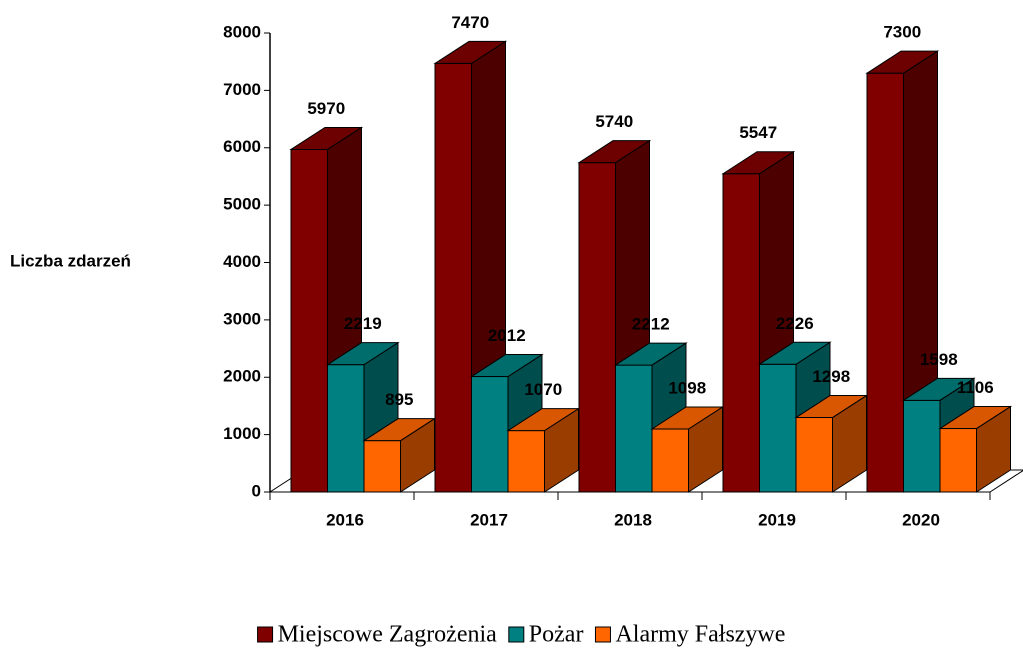 Image resolution: width=1023 pixels, height=650 pixels. Describe the element at coordinates (758, 132) in the screenshot. I see `data-label: 5547` at that location.